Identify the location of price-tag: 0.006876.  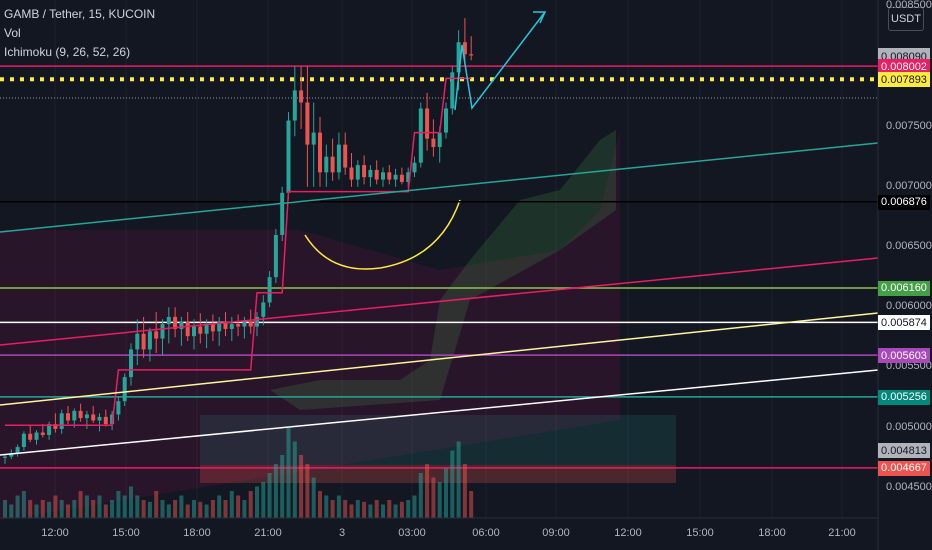
(904, 202).